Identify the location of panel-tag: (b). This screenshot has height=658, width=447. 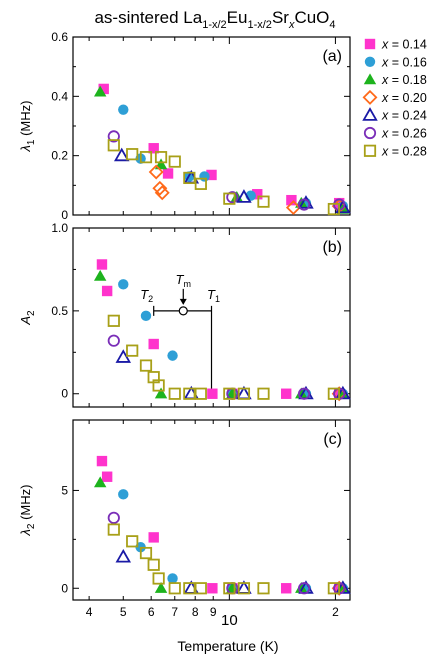
(332, 247).